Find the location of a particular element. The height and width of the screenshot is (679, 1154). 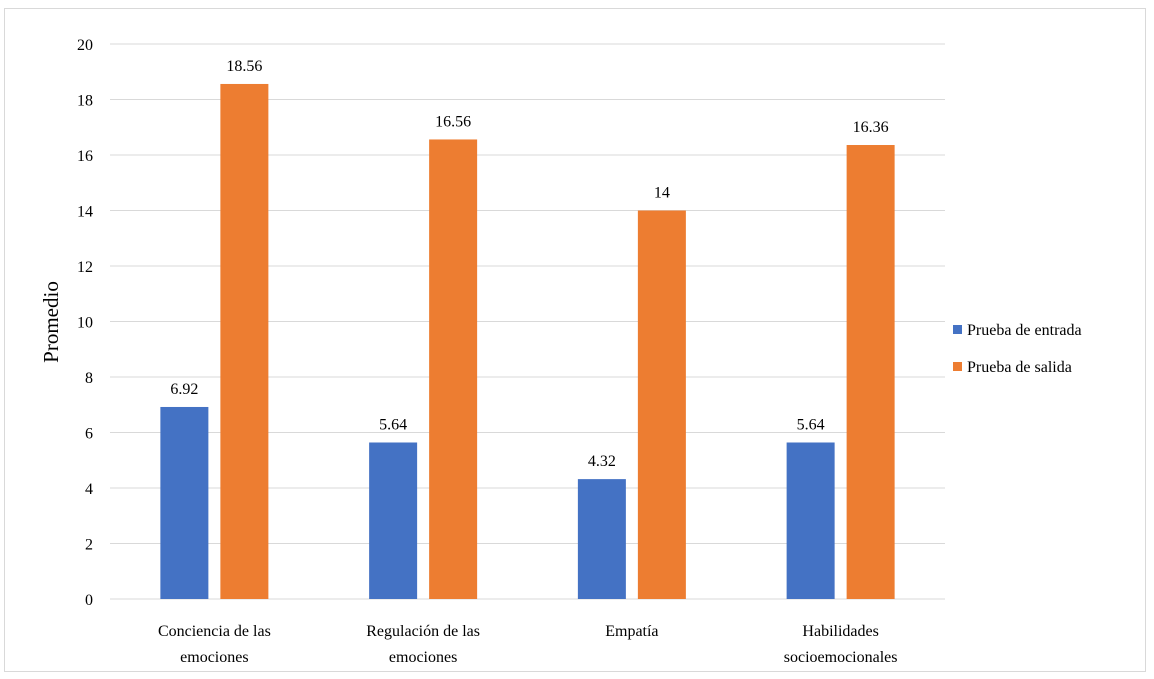

x-category-label: Empatía is located at coordinates (631, 631).